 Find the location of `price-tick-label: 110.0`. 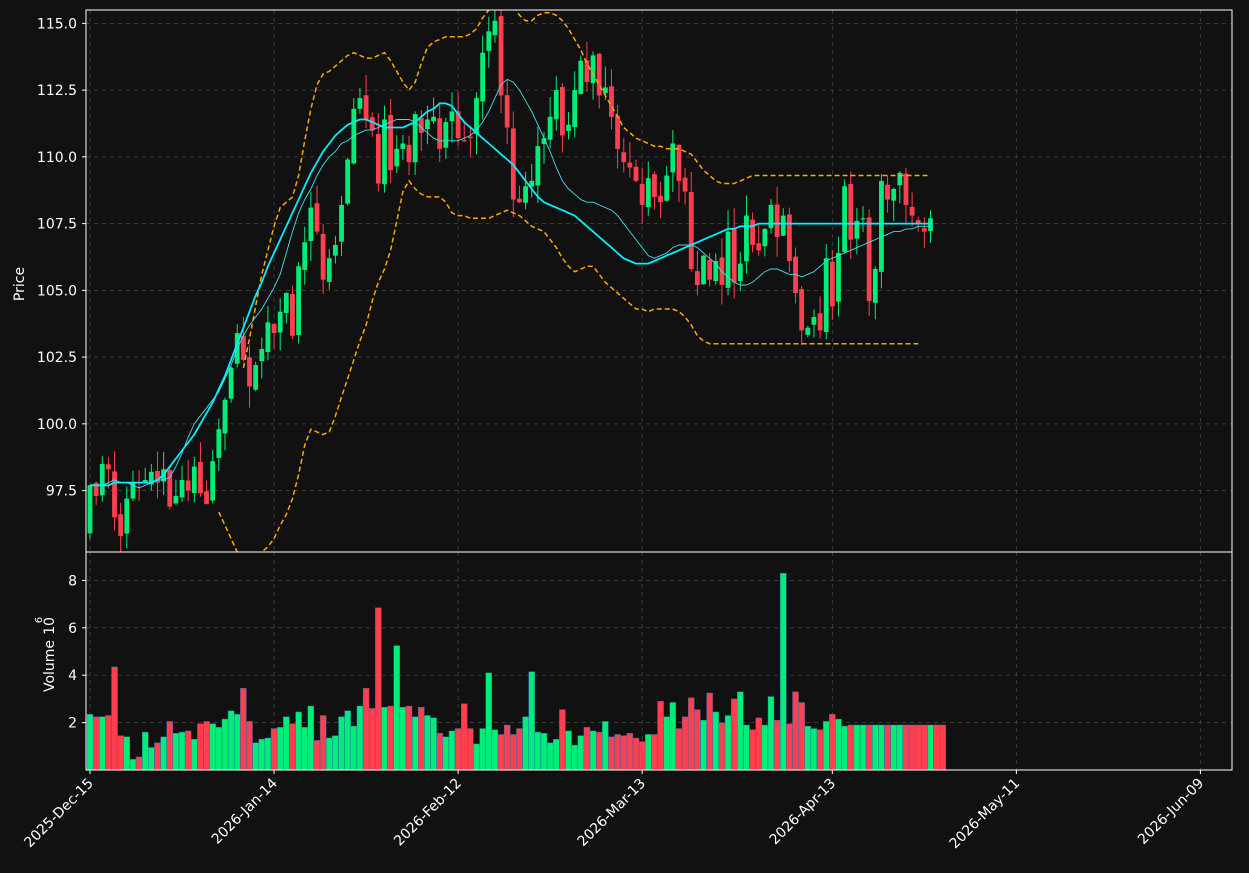

price-tick-label: 110.0 is located at coordinates (57, 158).